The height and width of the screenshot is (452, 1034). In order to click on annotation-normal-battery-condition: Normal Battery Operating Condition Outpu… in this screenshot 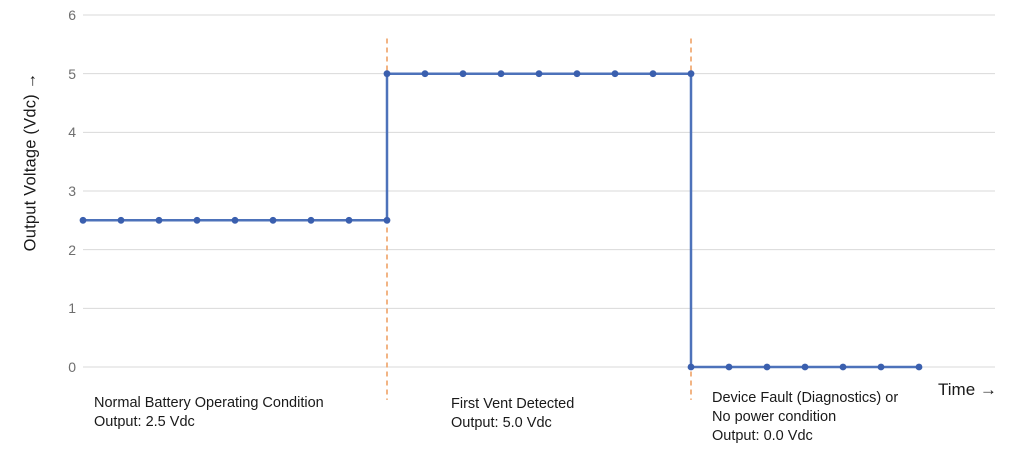, I will do `click(209, 412)`.